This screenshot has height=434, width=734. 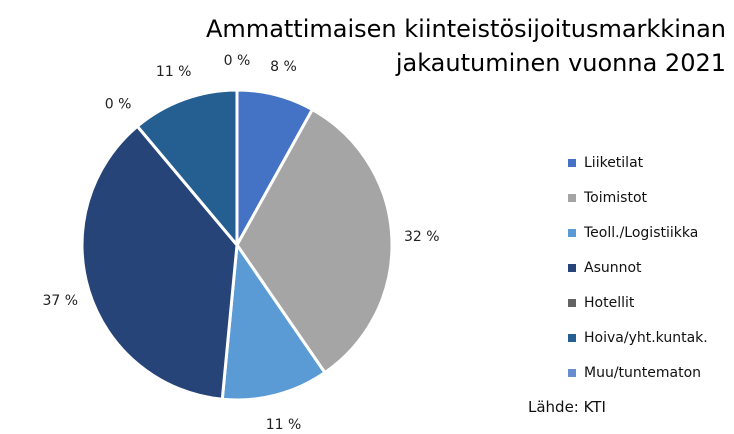 I want to click on legend-label: Toimistot, so click(x=615, y=197).